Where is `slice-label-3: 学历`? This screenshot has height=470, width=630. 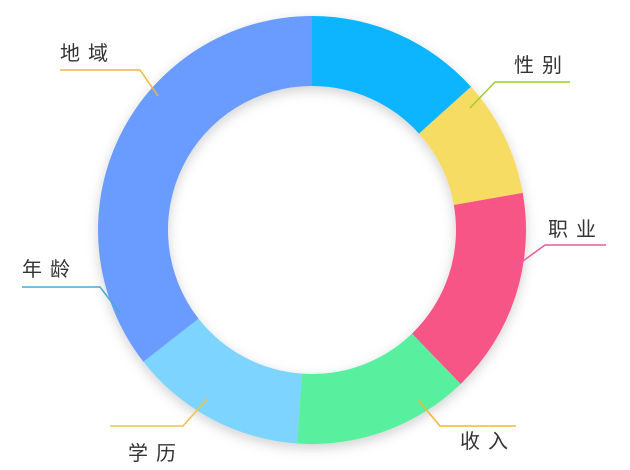 slice-label-3: 学历 is located at coordinates (156, 453).